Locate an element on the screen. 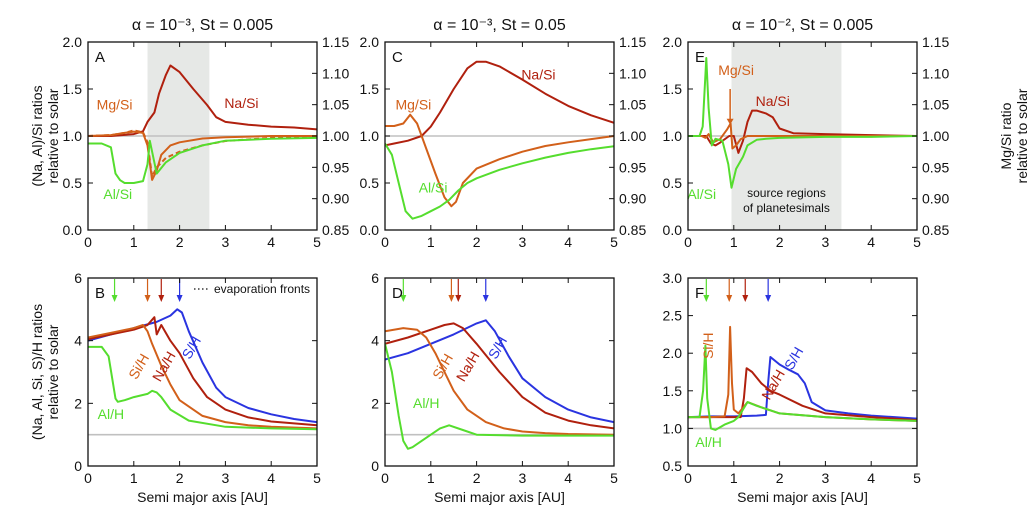  y-tick-label: 3.0 is located at coordinates (673, 278).